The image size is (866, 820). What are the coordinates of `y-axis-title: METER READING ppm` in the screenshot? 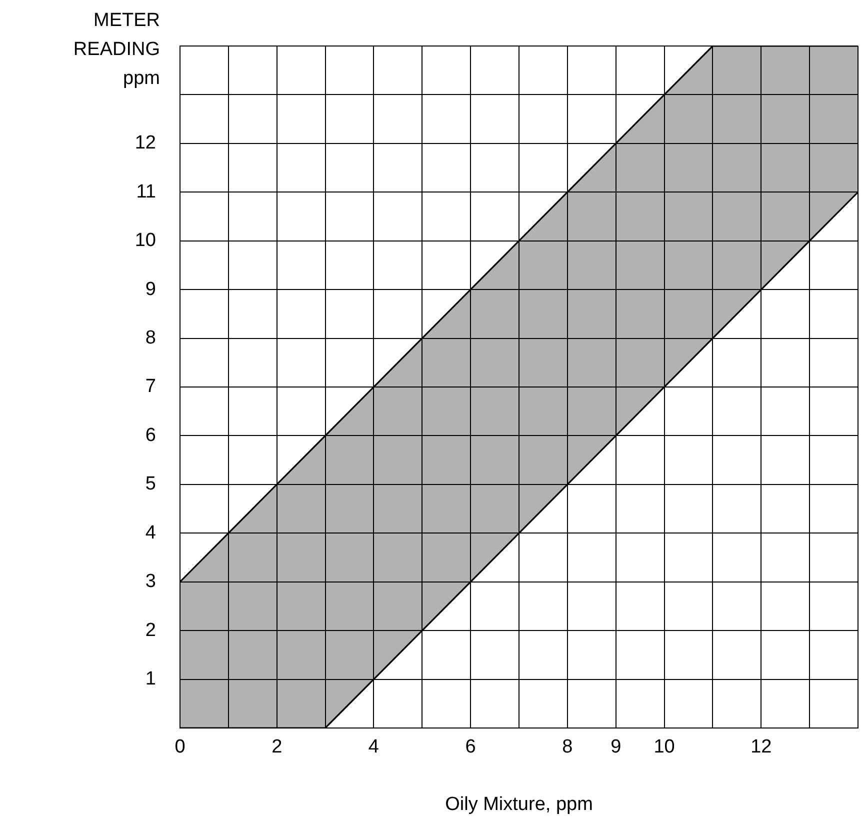 It's located at (116, 50).